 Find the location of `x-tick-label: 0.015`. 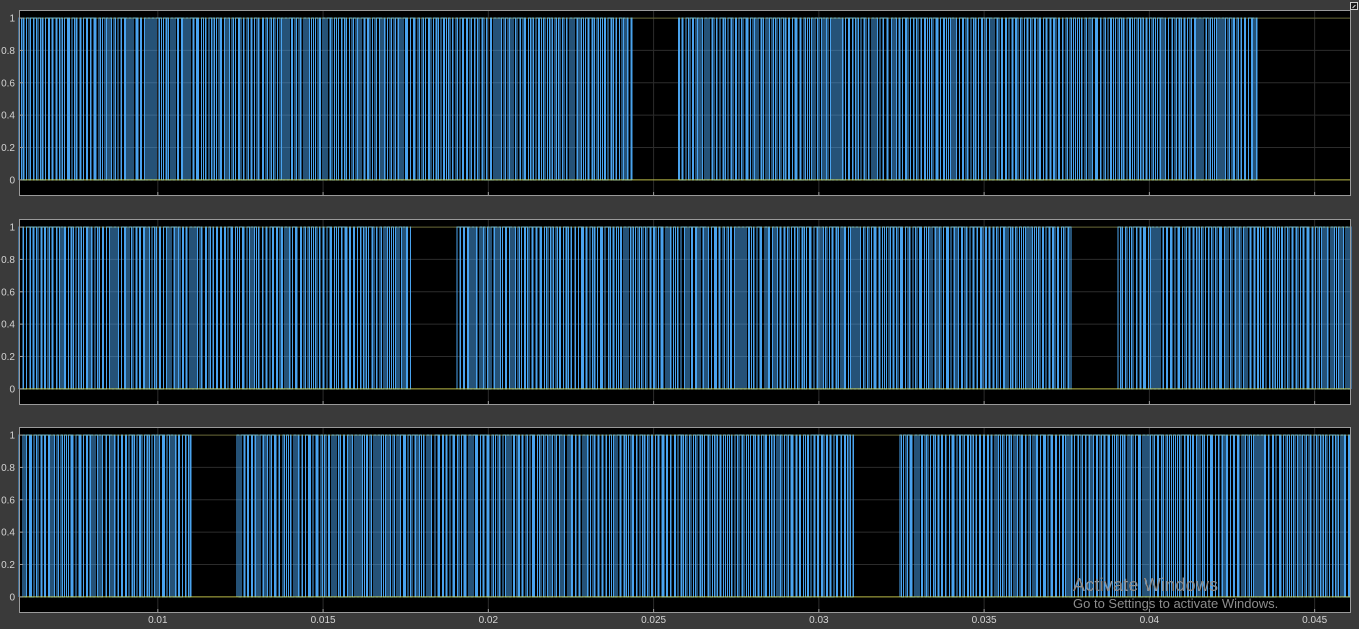

x-tick-label: 0.015 is located at coordinates (323, 620).